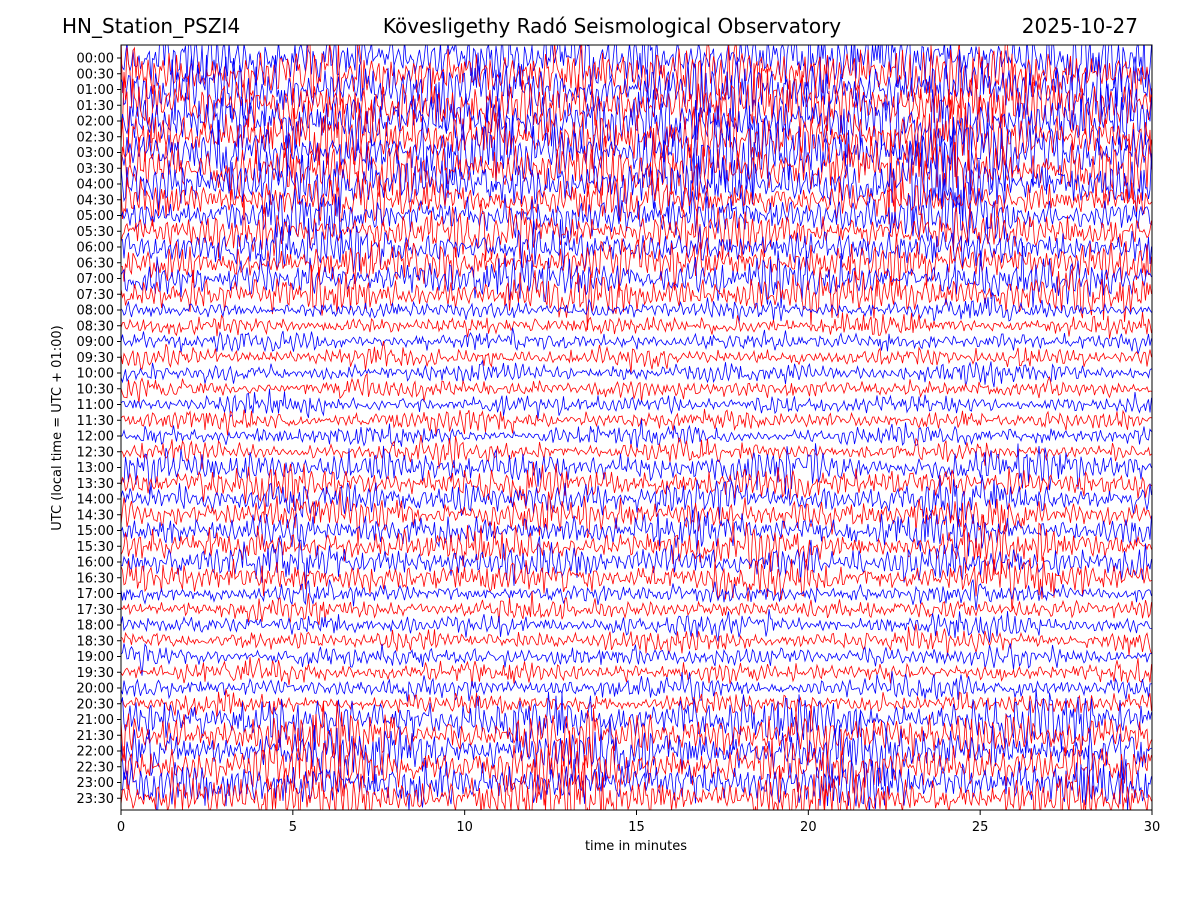 The height and width of the screenshot is (900, 1200). What do you see at coordinates (95, 783) in the screenshot?
I see `y-tick-label: 23:00` at bounding box center [95, 783].